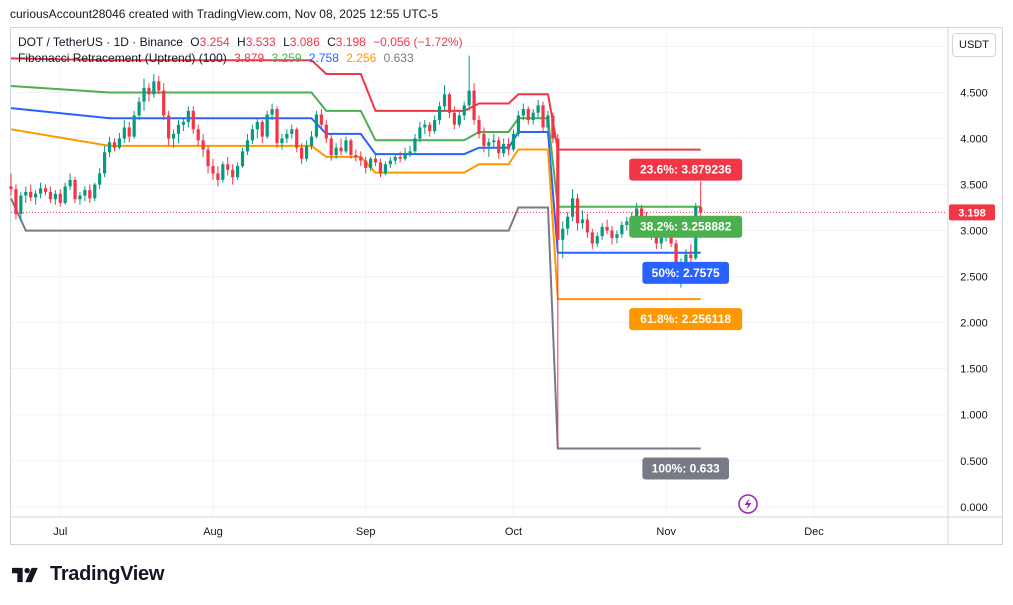 This screenshot has width=1013, height=605. I want to click on fib-label: 38.2%: 3.258882, so click(686, 226).